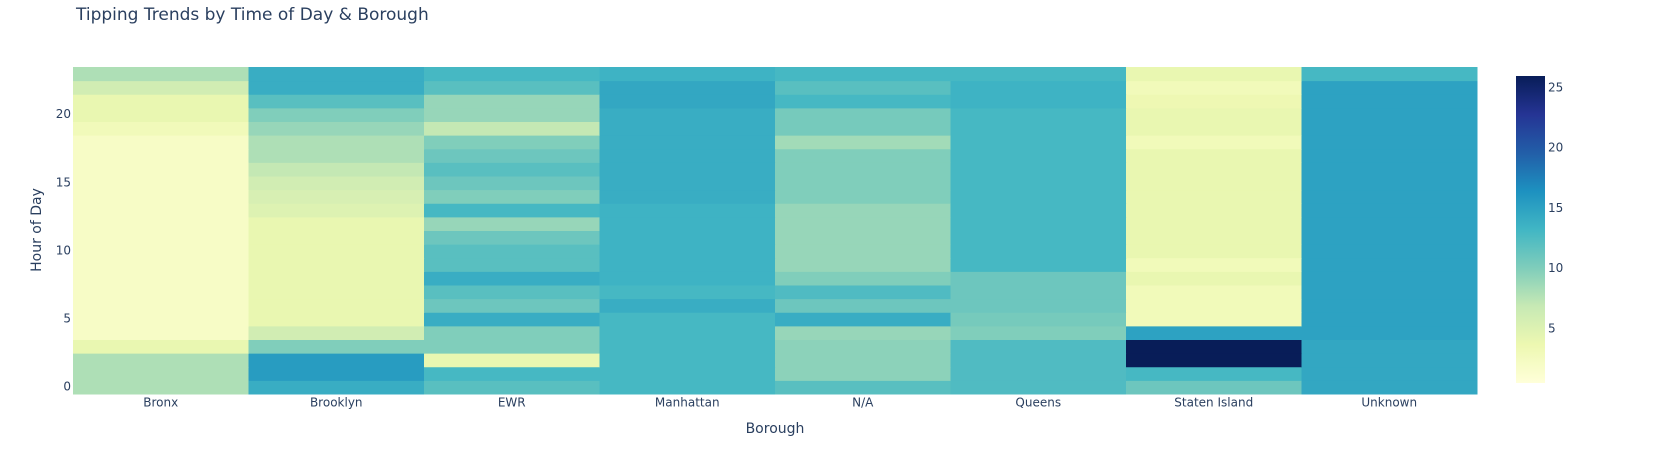 The image size is (1653, 464). What do you see at coordinates (1530, 229) in the screenshot?
I see `colorbar` at bounding box center [1530, 229].